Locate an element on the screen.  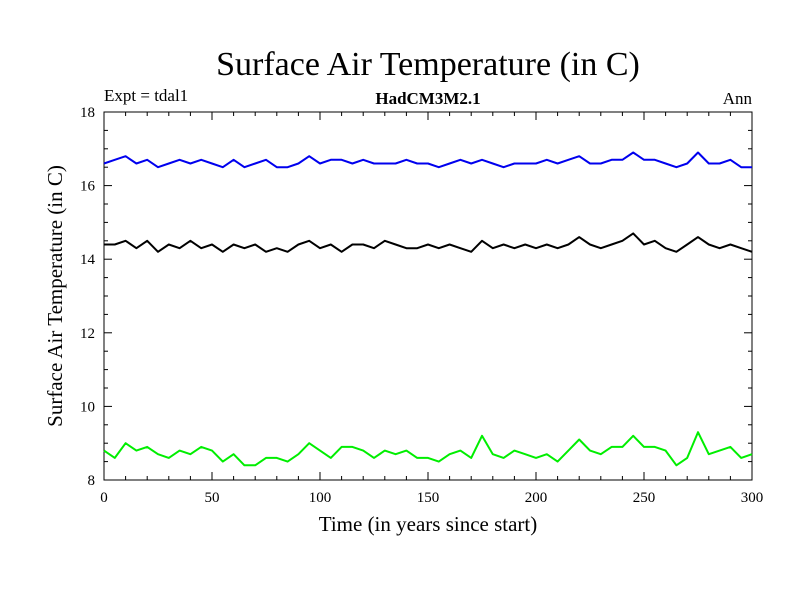
y-tick-labels: 8 10 12 14 16 18 is located at coordinates (88, 297).